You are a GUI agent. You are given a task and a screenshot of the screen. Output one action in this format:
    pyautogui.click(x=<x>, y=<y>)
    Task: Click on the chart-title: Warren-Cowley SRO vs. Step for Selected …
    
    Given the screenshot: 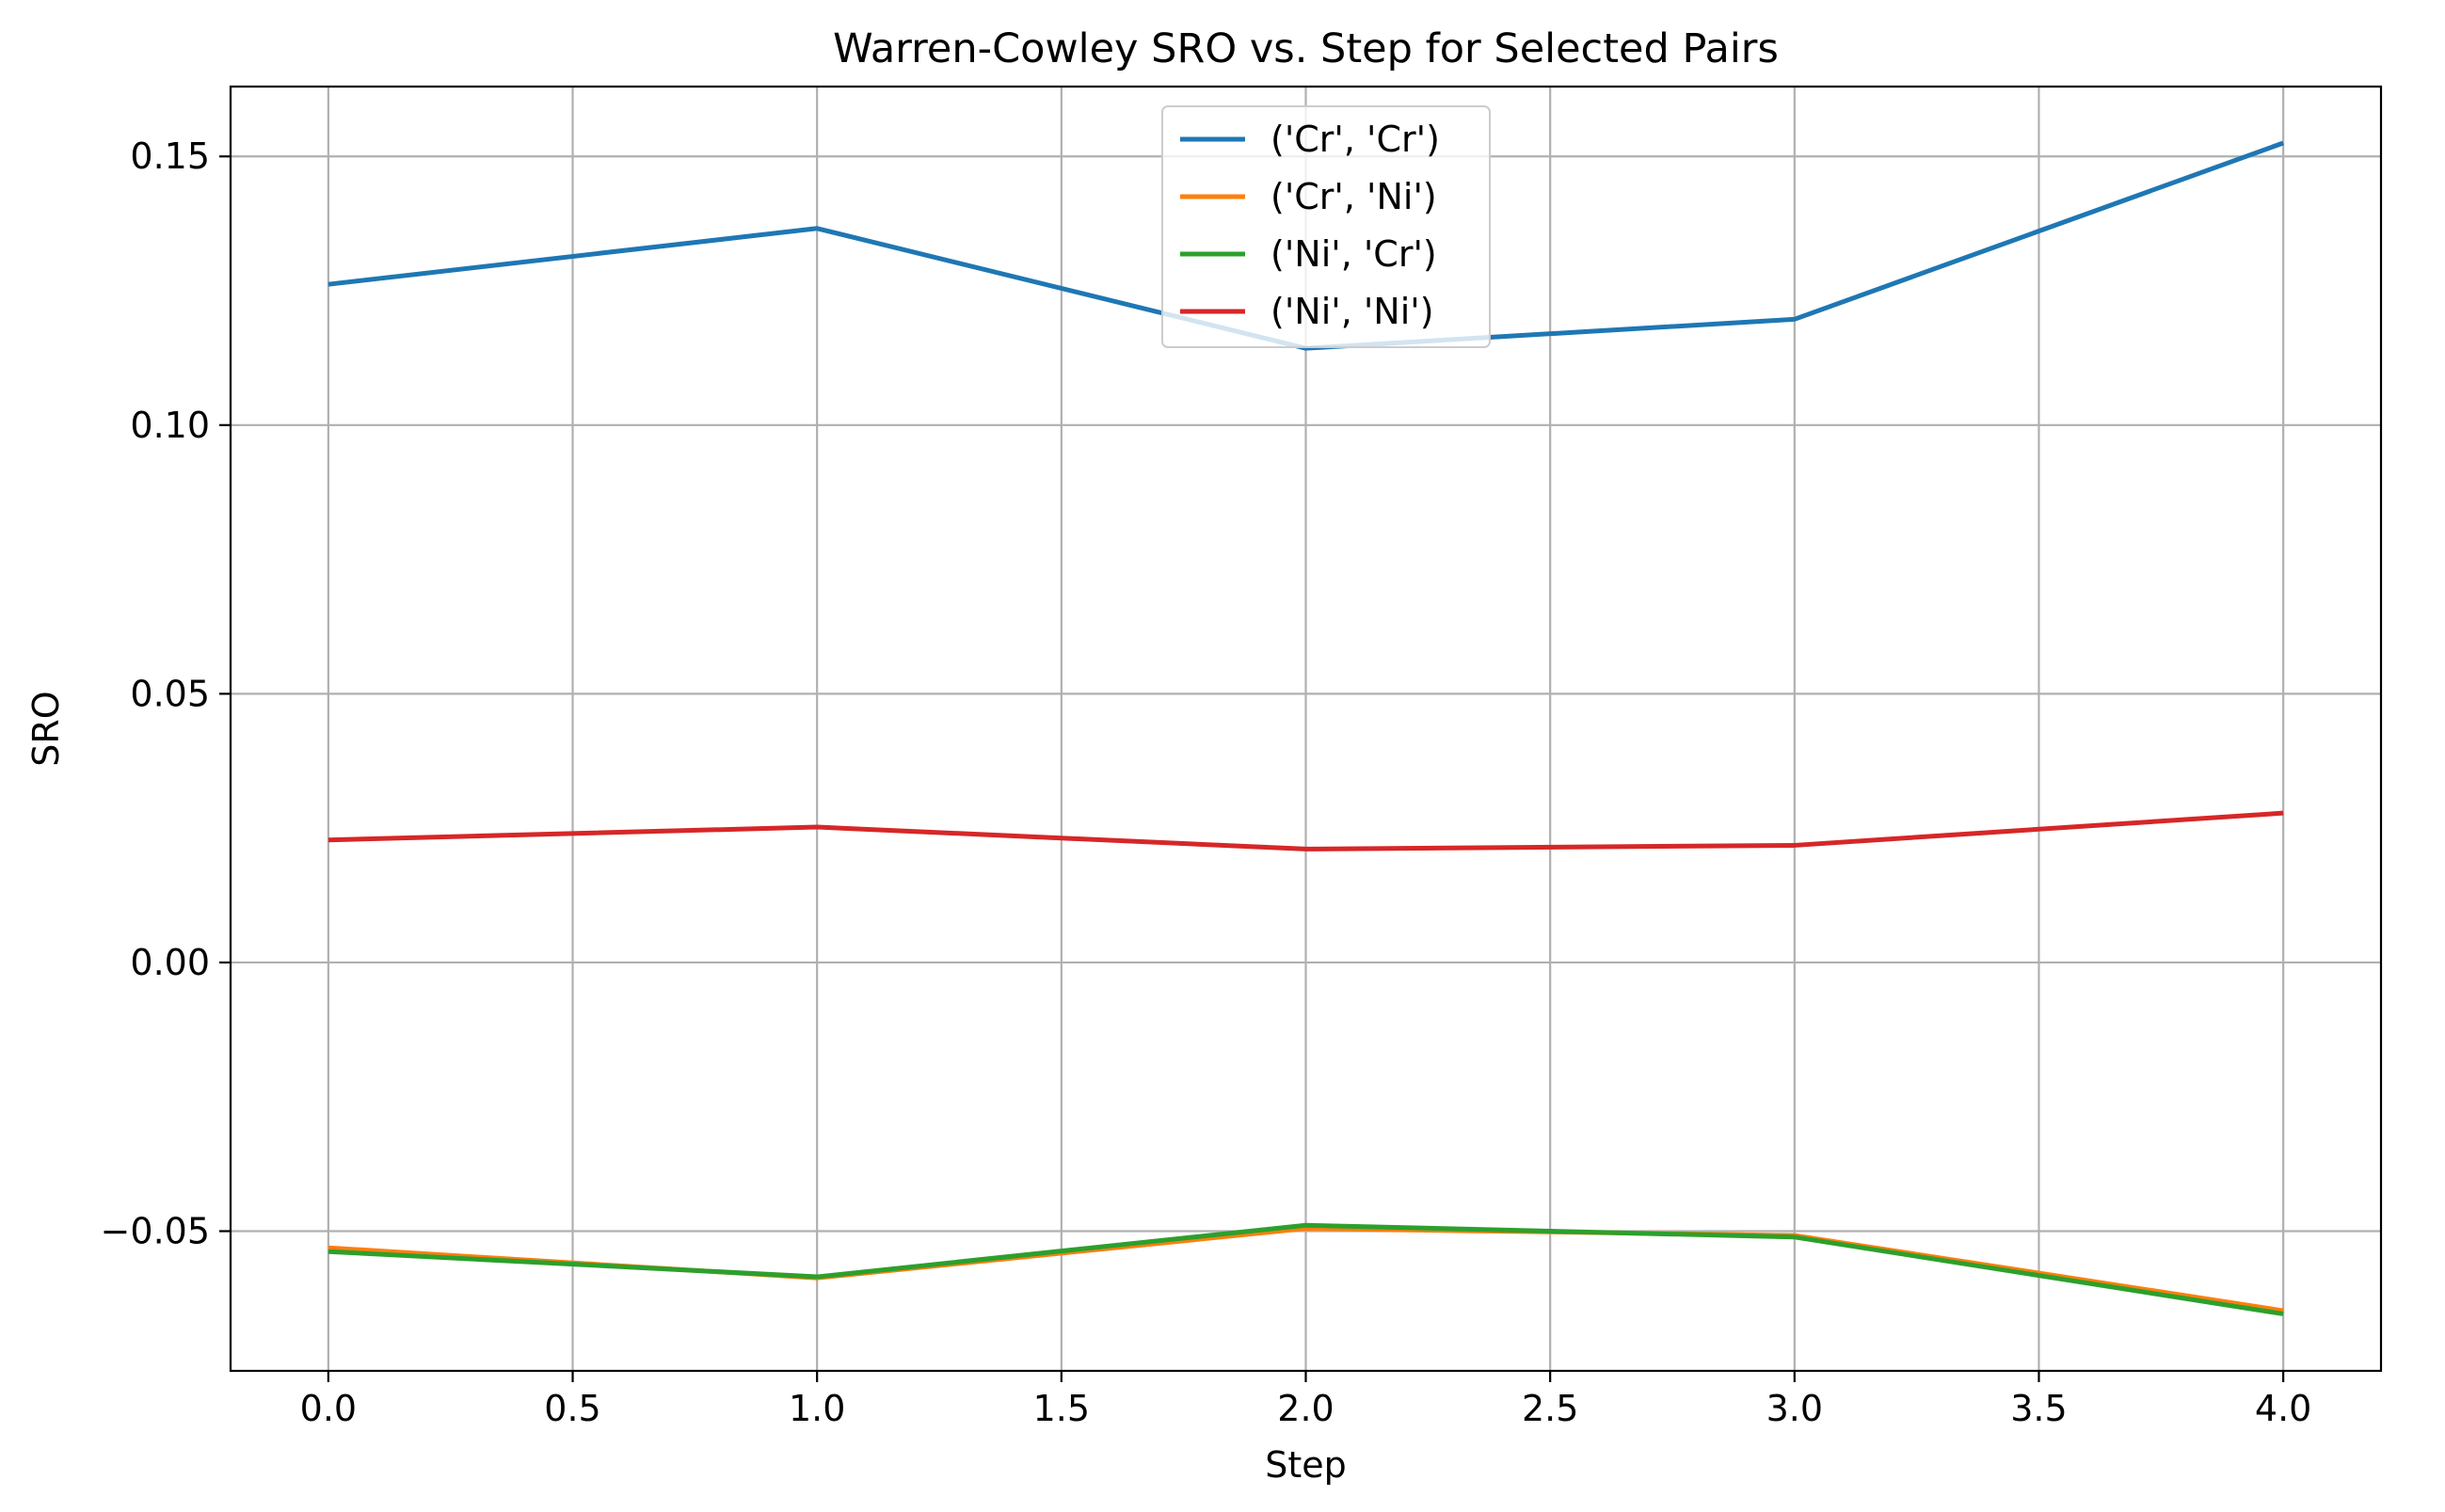 What is the action you would take?
    pyautogui.click(x=1306, y=48)
    